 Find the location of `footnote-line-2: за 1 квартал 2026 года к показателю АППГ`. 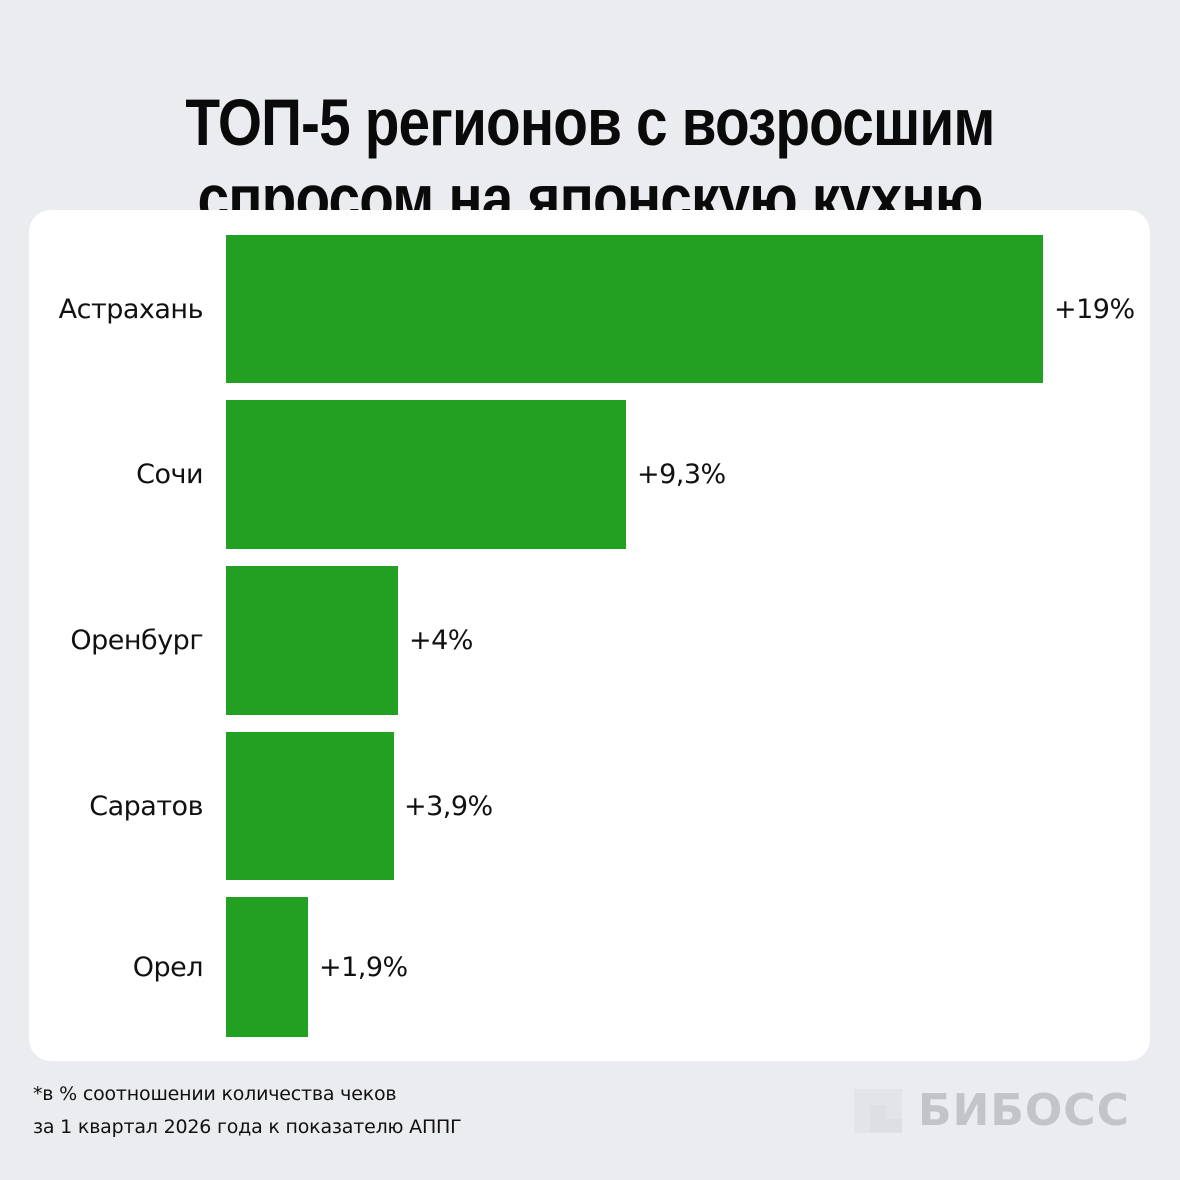

footnote-line-2: за 1 квартал 2026 года к показателю АППГ is located at coordinates (247, 1127).